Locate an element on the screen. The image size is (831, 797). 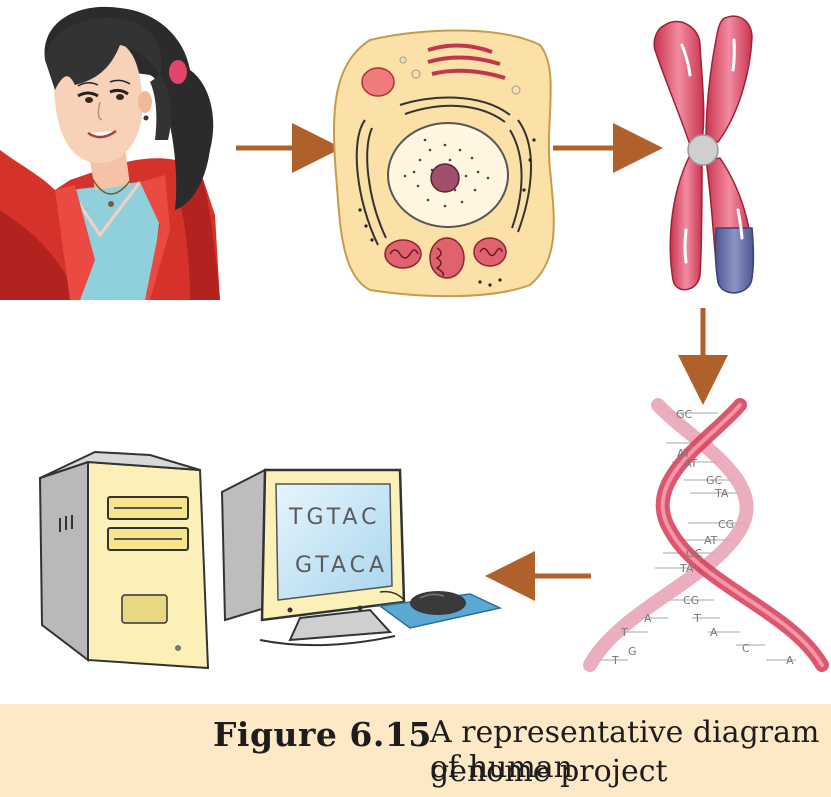
screen-text-line2: GTACA is located at coordinates (341, 565).